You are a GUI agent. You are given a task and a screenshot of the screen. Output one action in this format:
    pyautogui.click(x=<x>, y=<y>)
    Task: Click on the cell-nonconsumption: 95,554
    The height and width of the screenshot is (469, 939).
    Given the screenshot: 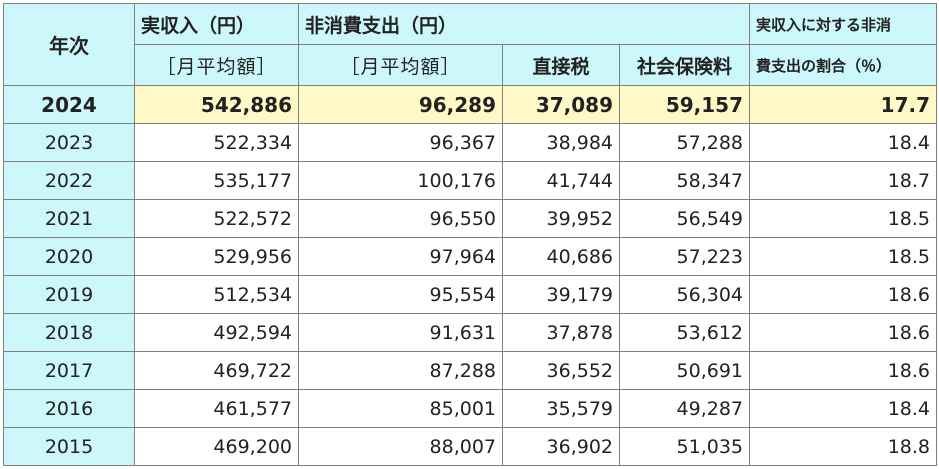 What is the action you would take?
    pyautogui.click(x=400, y=294)
    